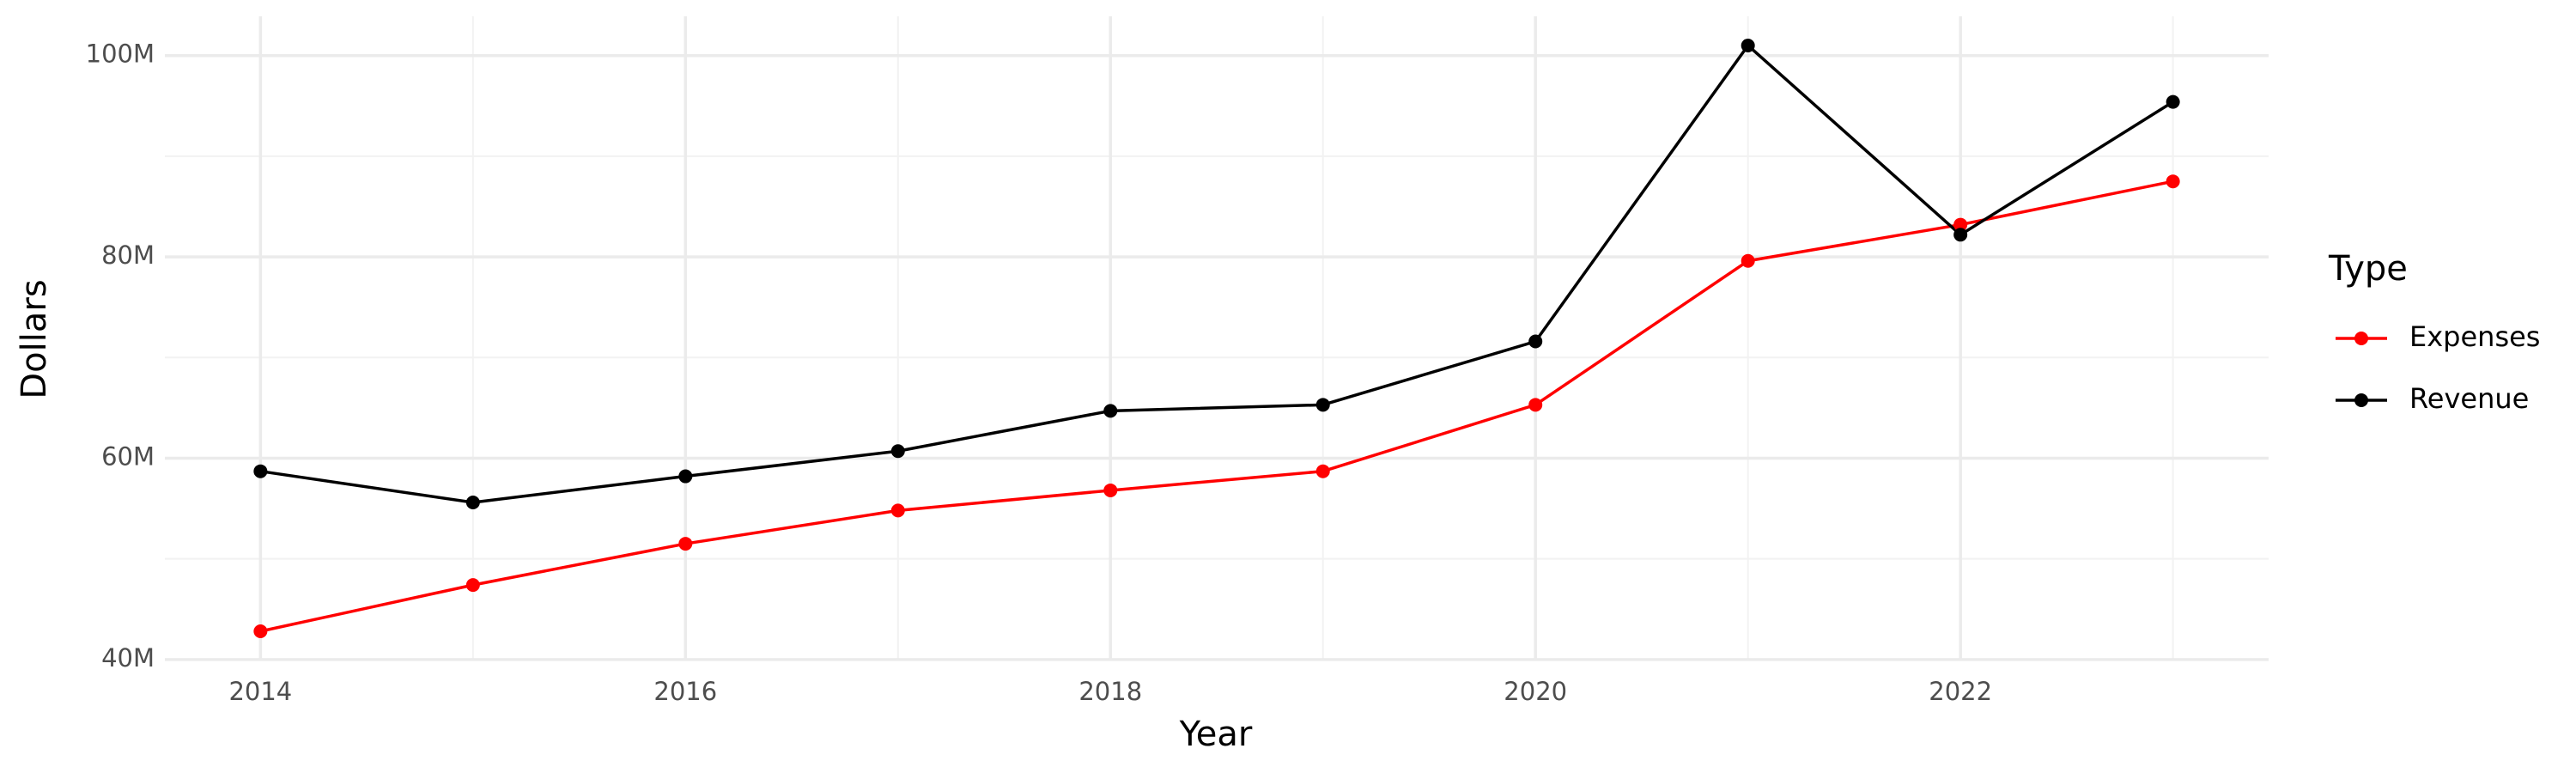 The image size is (2576, 773). I want to click on y-tick-label: 80M, so click(128, 255).